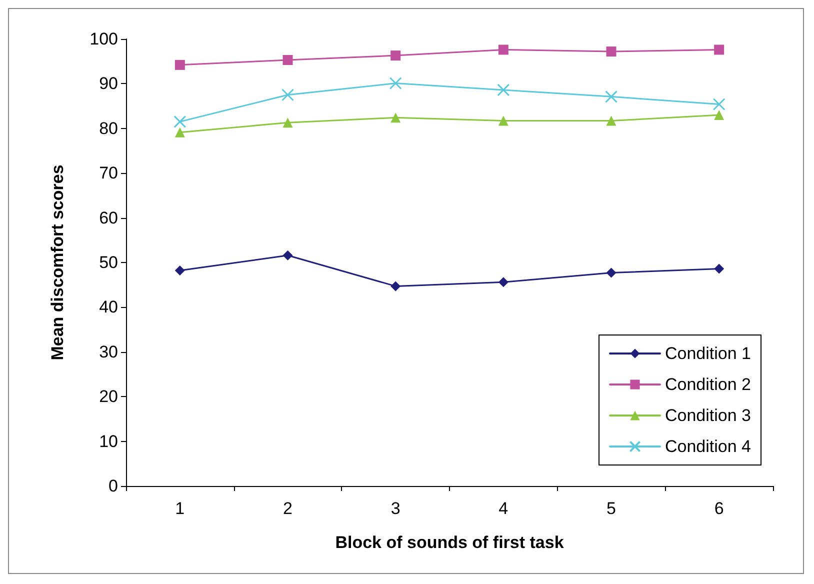 The image size is (814, 584). What do you see at coordinates (108, 262) in the screenshot?
I see `y-tick-label: 50` at bounding box center [108, 262].